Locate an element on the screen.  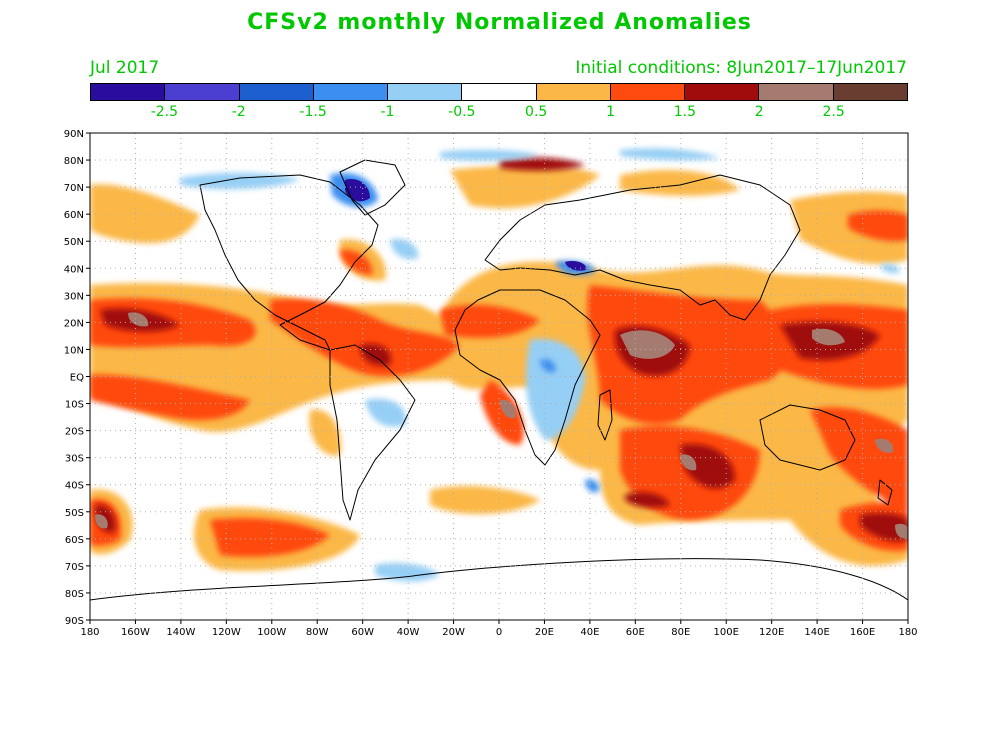
lon-label: 60E is located at coordinates (635, 632).